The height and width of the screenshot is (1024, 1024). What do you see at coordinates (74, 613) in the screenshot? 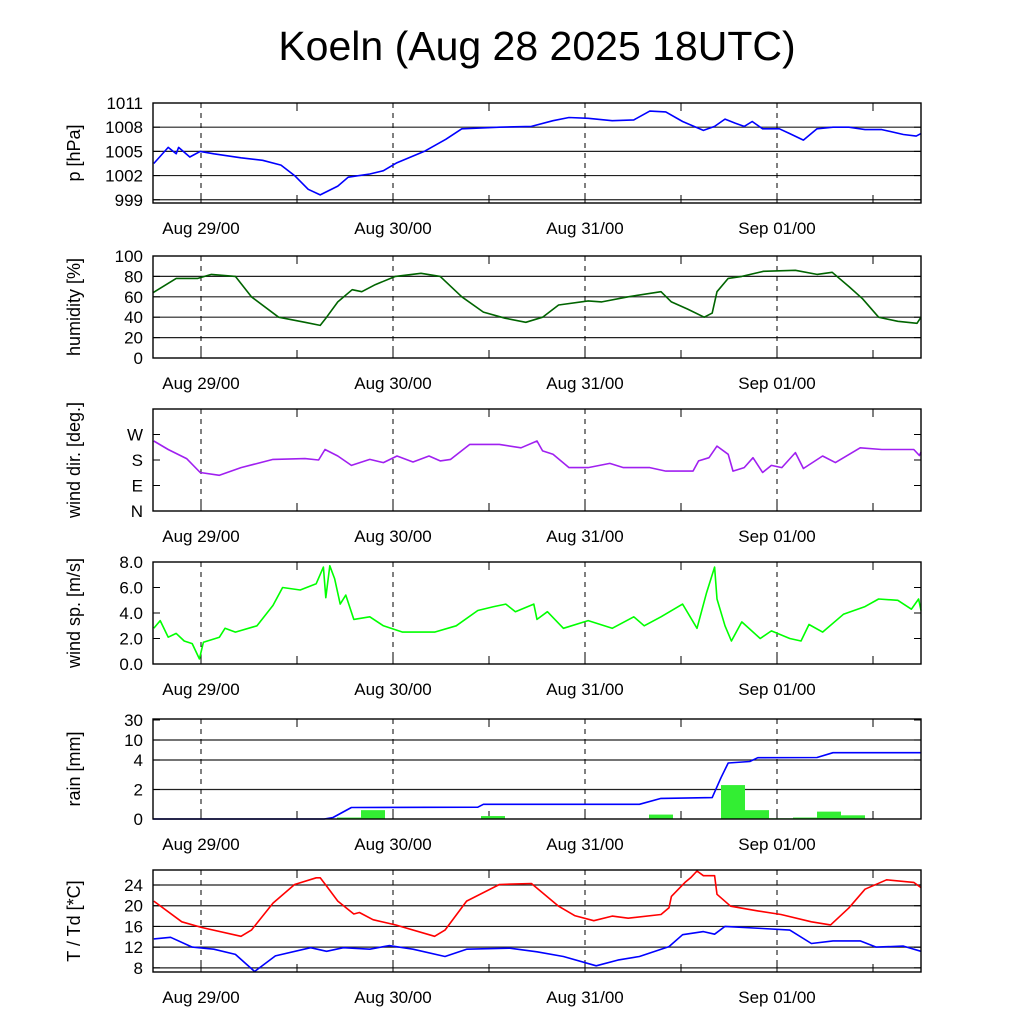
I see `y-axis-label: wind sp. [m/s]` at bounding box center [74, 613].